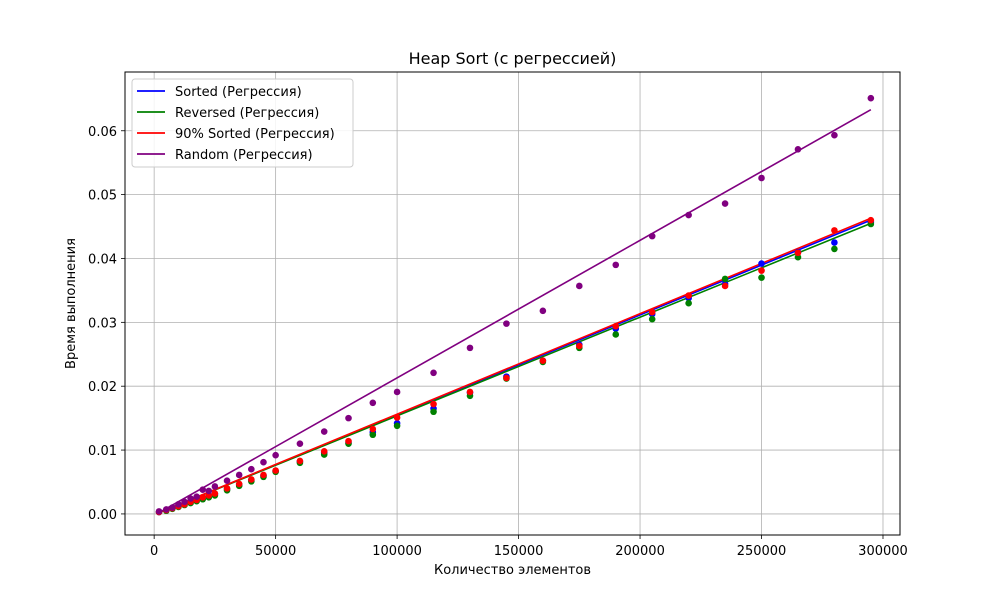 The width and height of the screenshot is (1000, 604). I want to click on x-axis-label: Количество элементов, so click(512, 570).